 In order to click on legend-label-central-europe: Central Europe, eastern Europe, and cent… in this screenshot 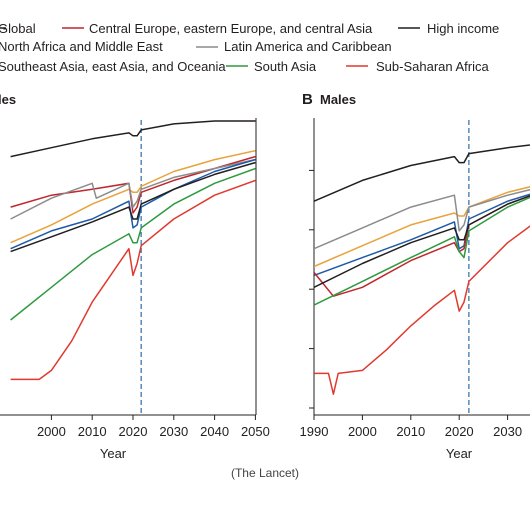, I will do `click(231, 28)`.